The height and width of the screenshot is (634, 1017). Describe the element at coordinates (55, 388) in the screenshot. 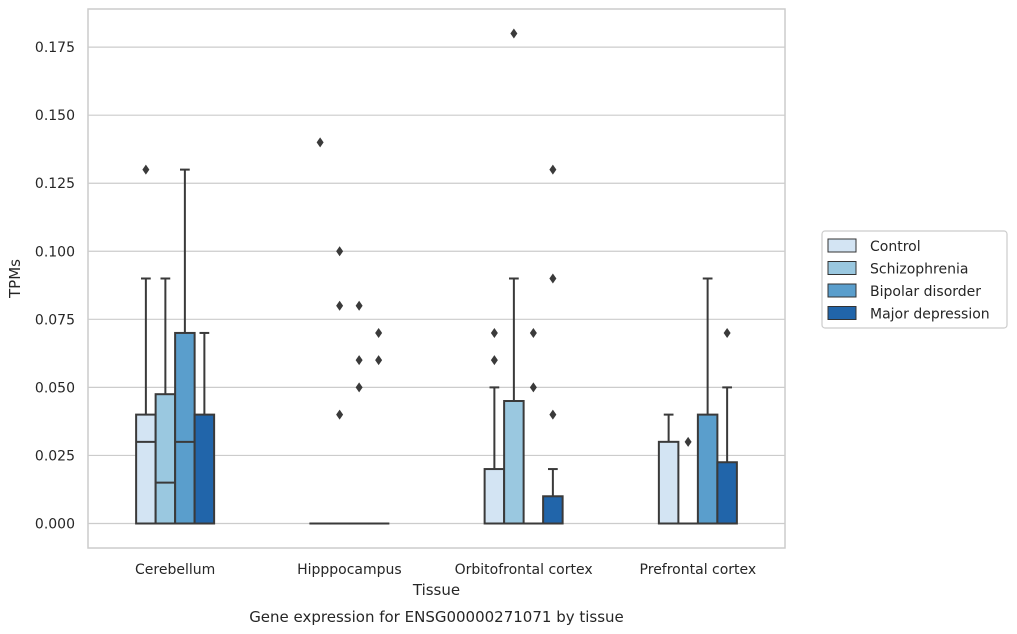

I see `y-tick-label: 0.050` at that location.